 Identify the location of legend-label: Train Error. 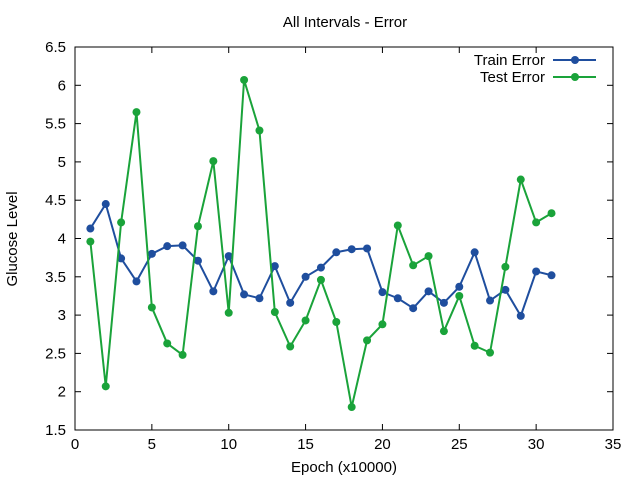
(509, 60).